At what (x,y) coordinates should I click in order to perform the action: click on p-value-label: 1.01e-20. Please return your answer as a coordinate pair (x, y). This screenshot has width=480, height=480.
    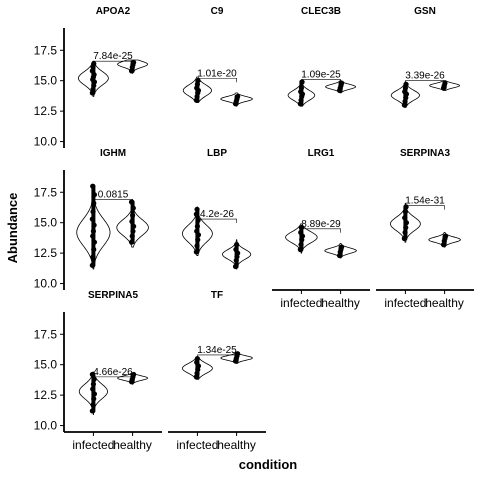
    Looking at the image, I should click on (217, 73).